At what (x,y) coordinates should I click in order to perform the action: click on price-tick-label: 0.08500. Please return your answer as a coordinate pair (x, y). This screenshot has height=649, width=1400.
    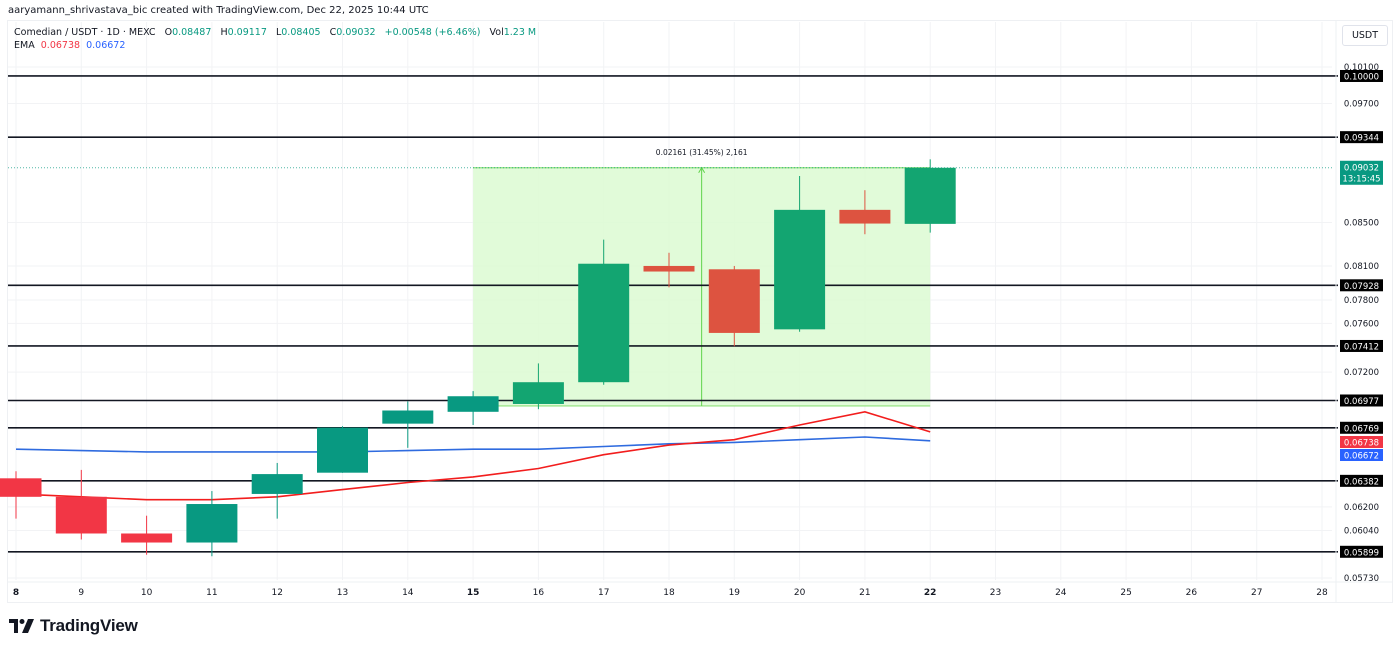
    Looking at the image, I should click on (1361, 223).